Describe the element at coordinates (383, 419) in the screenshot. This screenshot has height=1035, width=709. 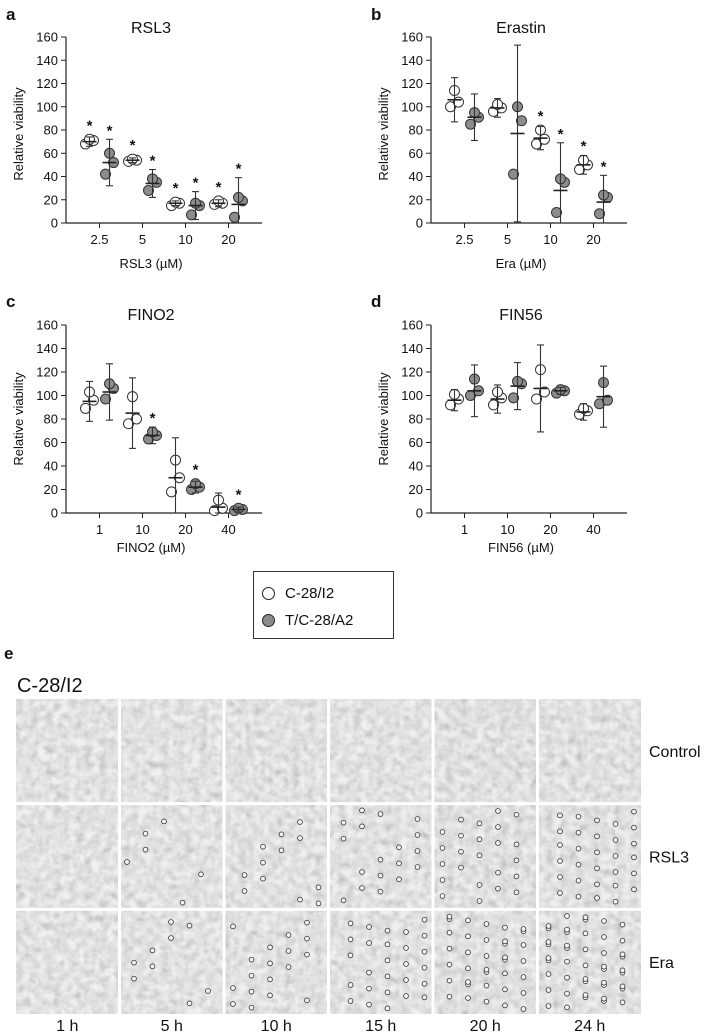
I see `y-axis-label: Relative viability` at that location.